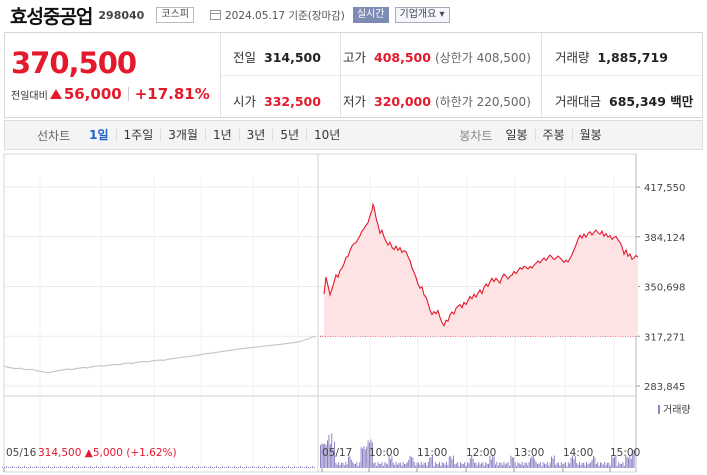 This screenshot has width=707, height=475. I want to click on candle-daily: 일봉, so click(516, 135).